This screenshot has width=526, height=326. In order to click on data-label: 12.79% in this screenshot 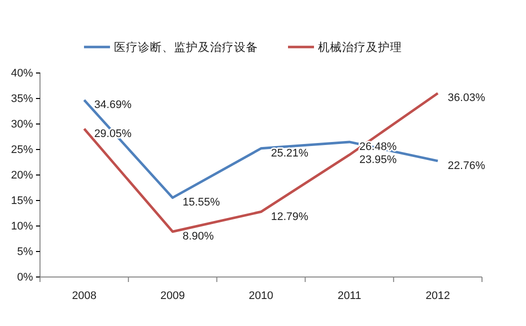, I will do `click(290, 216)`.